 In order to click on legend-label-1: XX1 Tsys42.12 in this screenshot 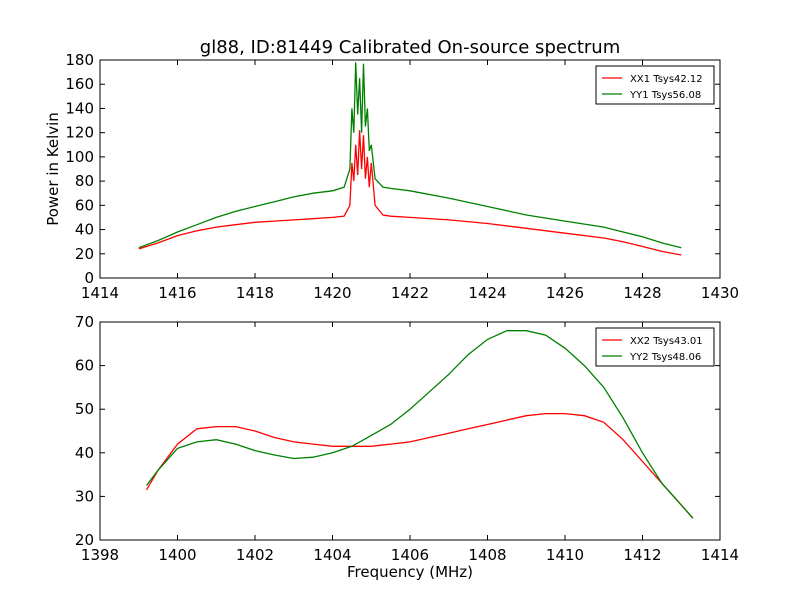, I will do `click(666, 79)`.